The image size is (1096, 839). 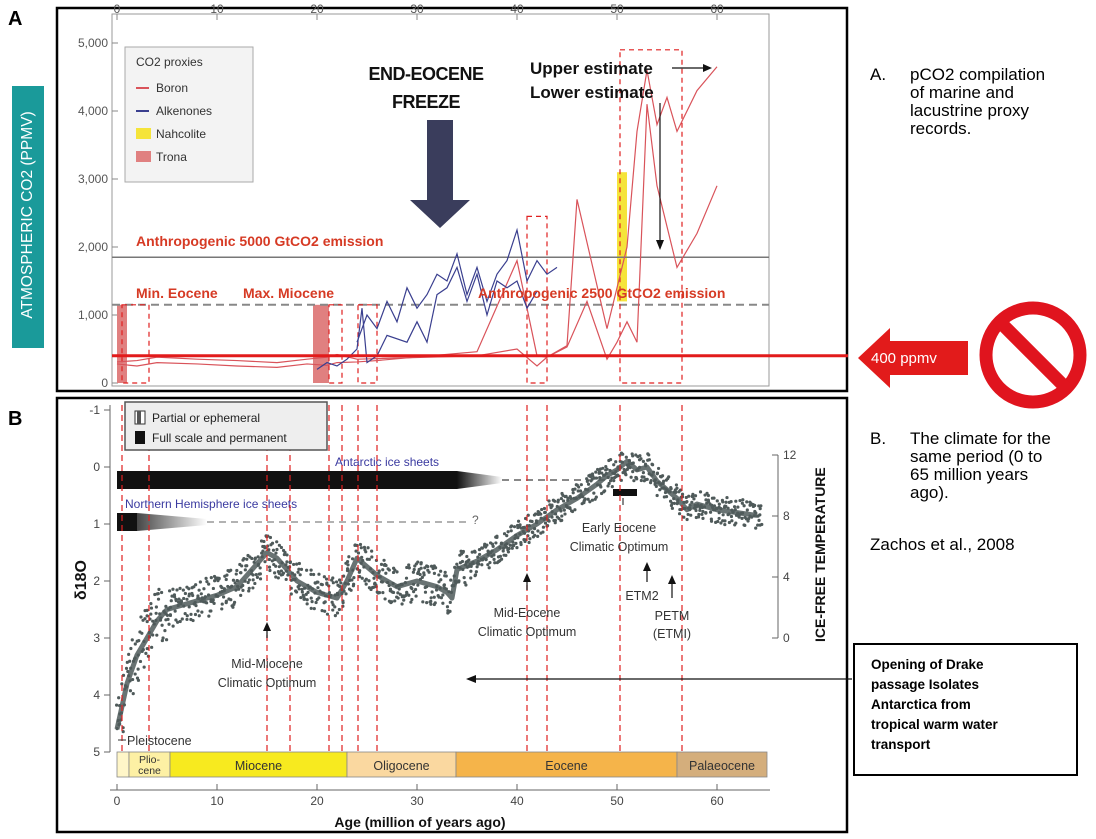 What do you see at coordinates (672, 634) in the screenshot?
I see `petm-label: (ETMI)` at bounding box center [672, 634].